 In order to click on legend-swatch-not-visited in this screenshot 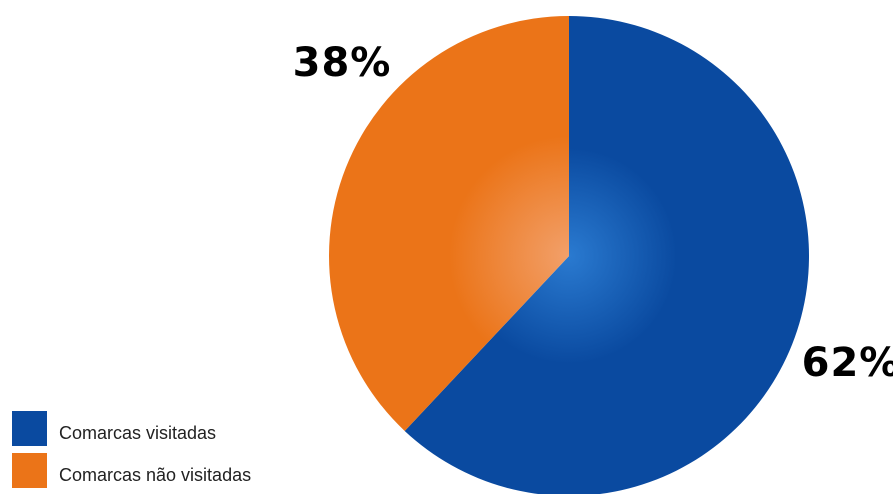, I will do `click(29, 470)`.